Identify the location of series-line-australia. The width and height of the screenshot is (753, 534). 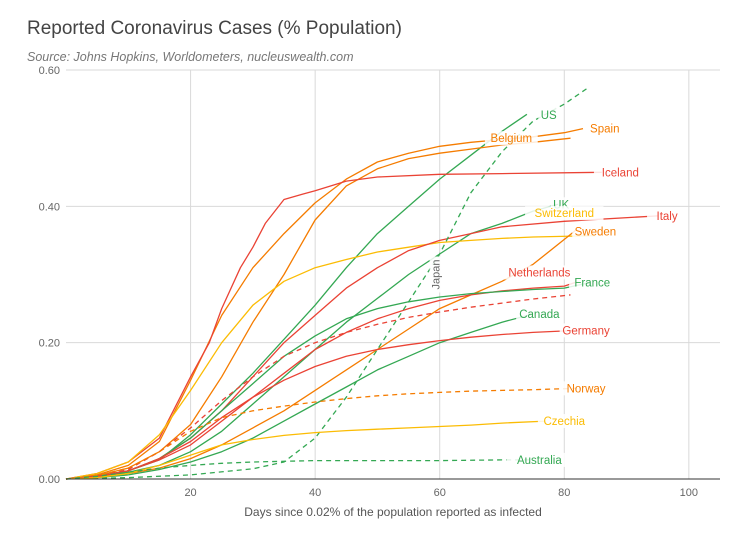
(299, 469).